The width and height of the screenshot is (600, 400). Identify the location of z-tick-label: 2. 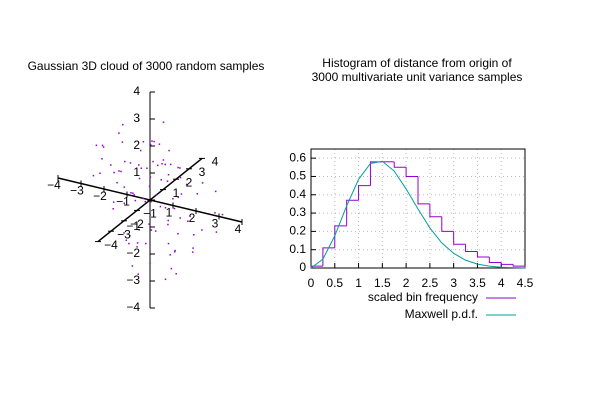
(136, 145).